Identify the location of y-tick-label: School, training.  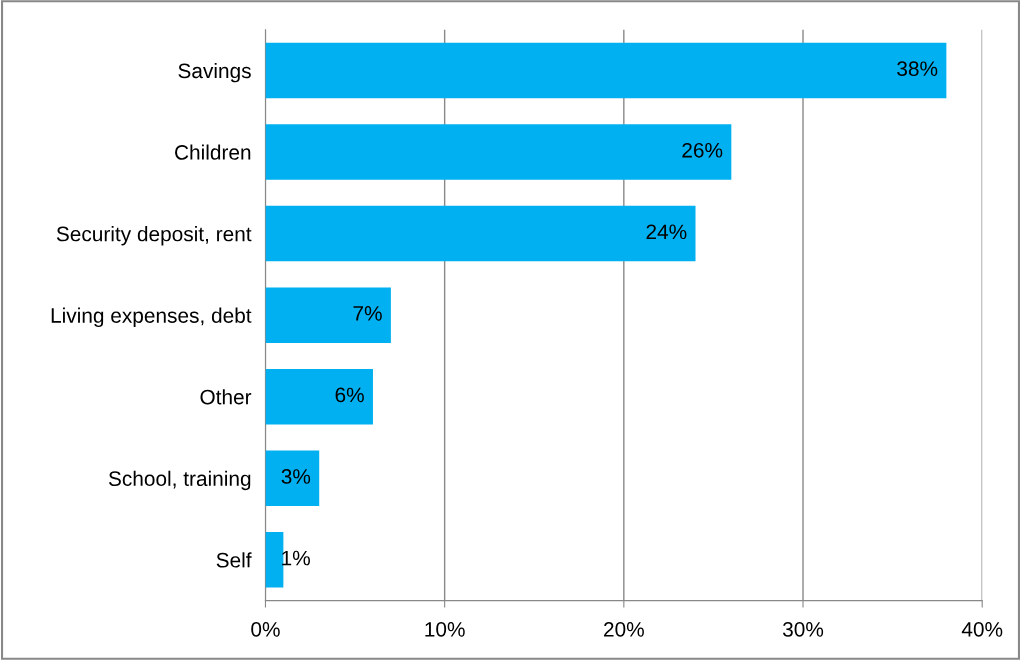
(179, 480).